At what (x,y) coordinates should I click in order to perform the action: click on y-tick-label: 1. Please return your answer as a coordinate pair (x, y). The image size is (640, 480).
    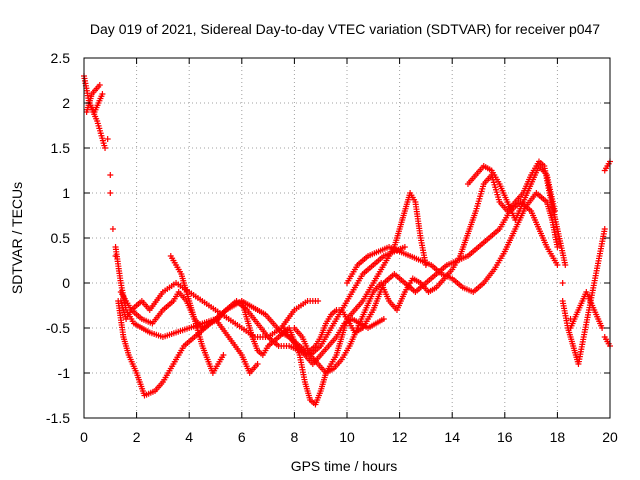
    Looking at the image, I should click on (66, 193).